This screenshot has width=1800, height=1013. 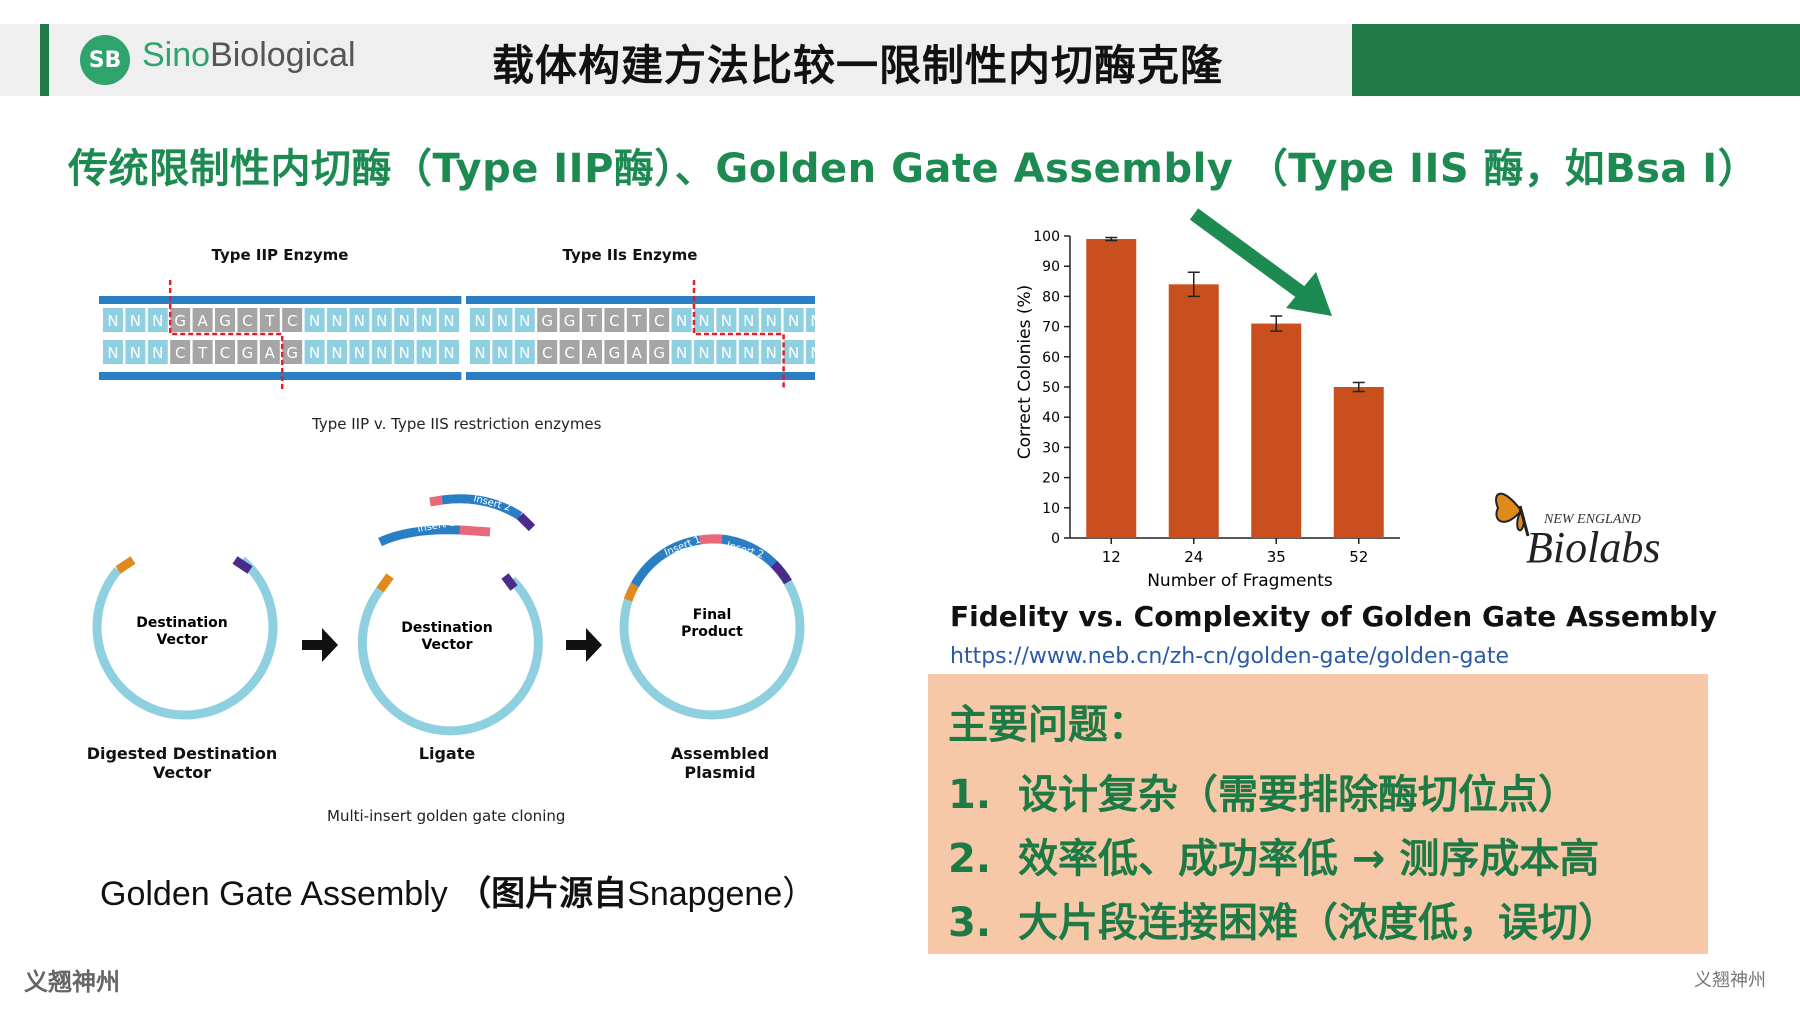 What do you see at coordinates (858, 65) in the screenshot?
I see `page-title: 载体构建方法比较一限制性内切酶克隆` at bounding box center [858, 65].